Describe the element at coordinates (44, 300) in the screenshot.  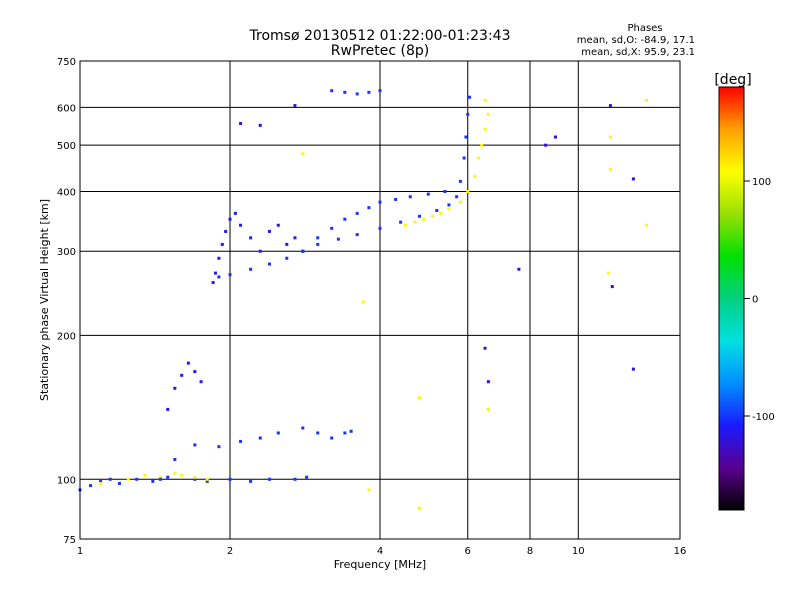
I see `y-axis-label: Stationary phase Virtual Height [km]` at that location.